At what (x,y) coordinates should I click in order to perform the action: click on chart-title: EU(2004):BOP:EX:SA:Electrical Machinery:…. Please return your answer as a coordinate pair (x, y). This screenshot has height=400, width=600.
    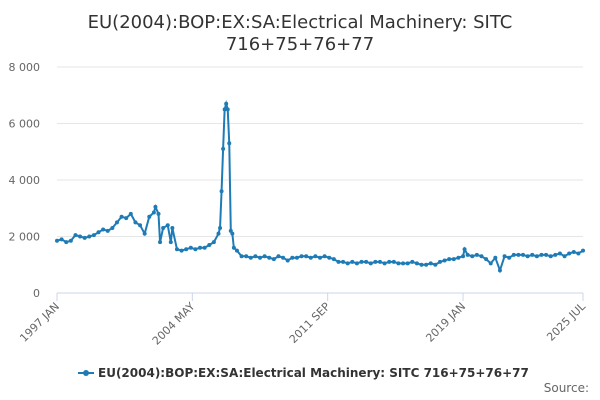
    Looking at the image, I should click on (300, 33).